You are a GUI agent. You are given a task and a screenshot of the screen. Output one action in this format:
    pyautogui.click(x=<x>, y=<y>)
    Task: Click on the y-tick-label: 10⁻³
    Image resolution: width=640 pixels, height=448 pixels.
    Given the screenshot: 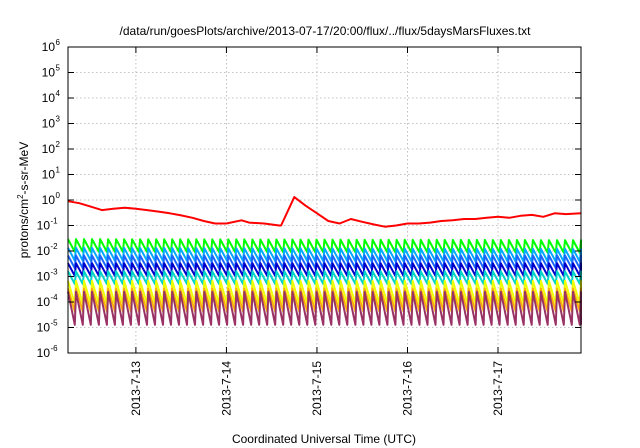 What is the action you would take?
    pyautogui.click(x=48, y=276)
    